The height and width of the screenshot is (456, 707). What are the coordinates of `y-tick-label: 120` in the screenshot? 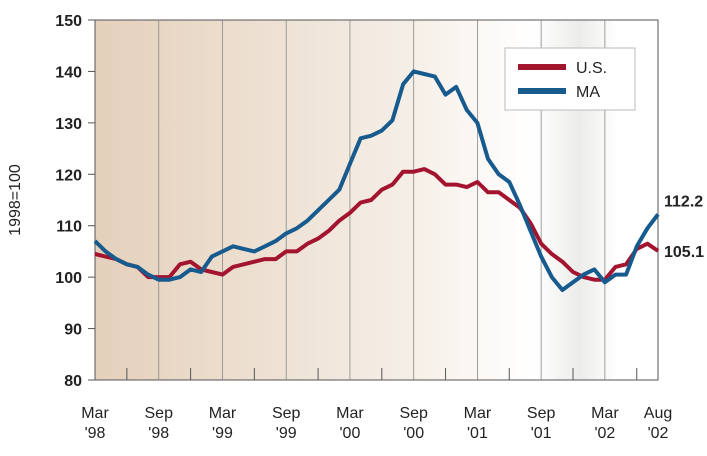 It's located at (68, 175).